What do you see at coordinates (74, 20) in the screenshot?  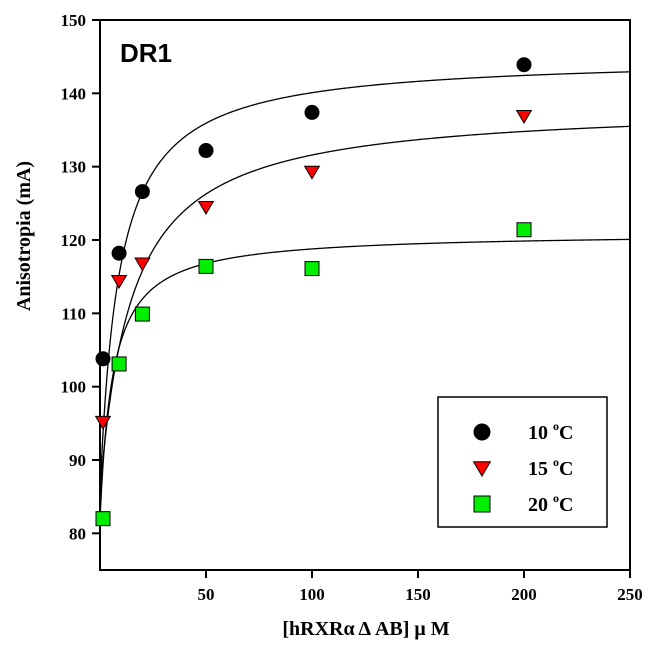 I see `y-tick-label: 150` at bounding box center [74, 20].